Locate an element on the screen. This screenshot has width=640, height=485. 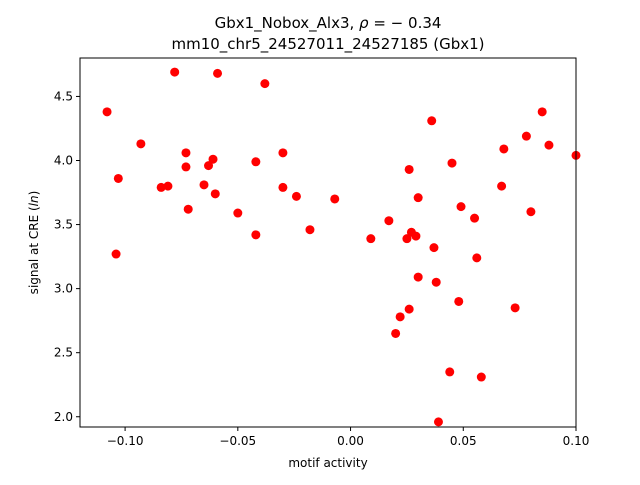
chart-title-line-1: Gbx1_Nobox_Alx3, ρ = − 0.34 is located at coordinates (328, 23).